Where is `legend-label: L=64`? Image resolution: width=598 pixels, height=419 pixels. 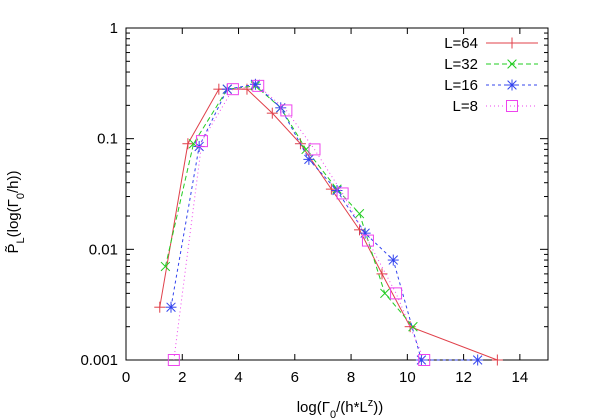 legend-label: L=64 is located at coordinates (461, 43).